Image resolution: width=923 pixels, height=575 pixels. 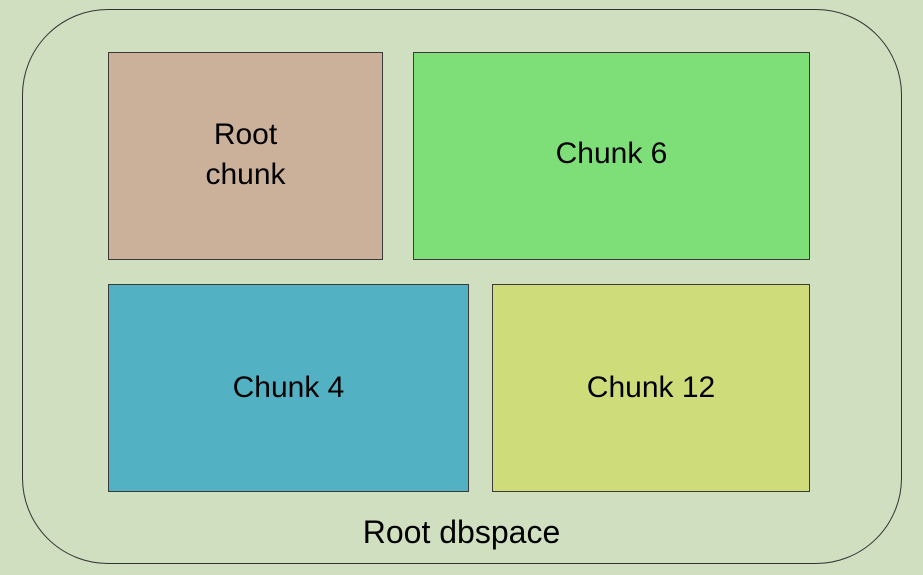 I want to click on chunk-4-box: Chunk 4, so click(x=288, y=388).